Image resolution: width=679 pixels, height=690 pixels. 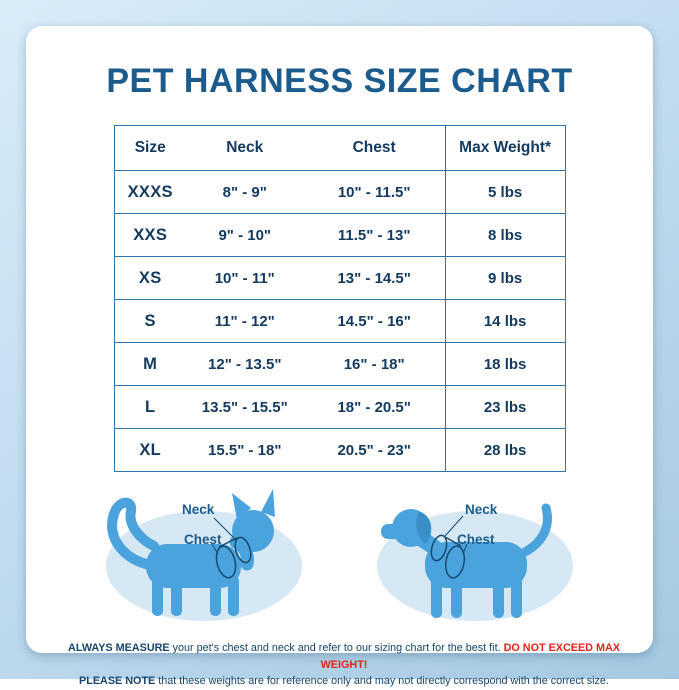 I want to click on column-header-chest: Chest, so click(x=374, y=147).